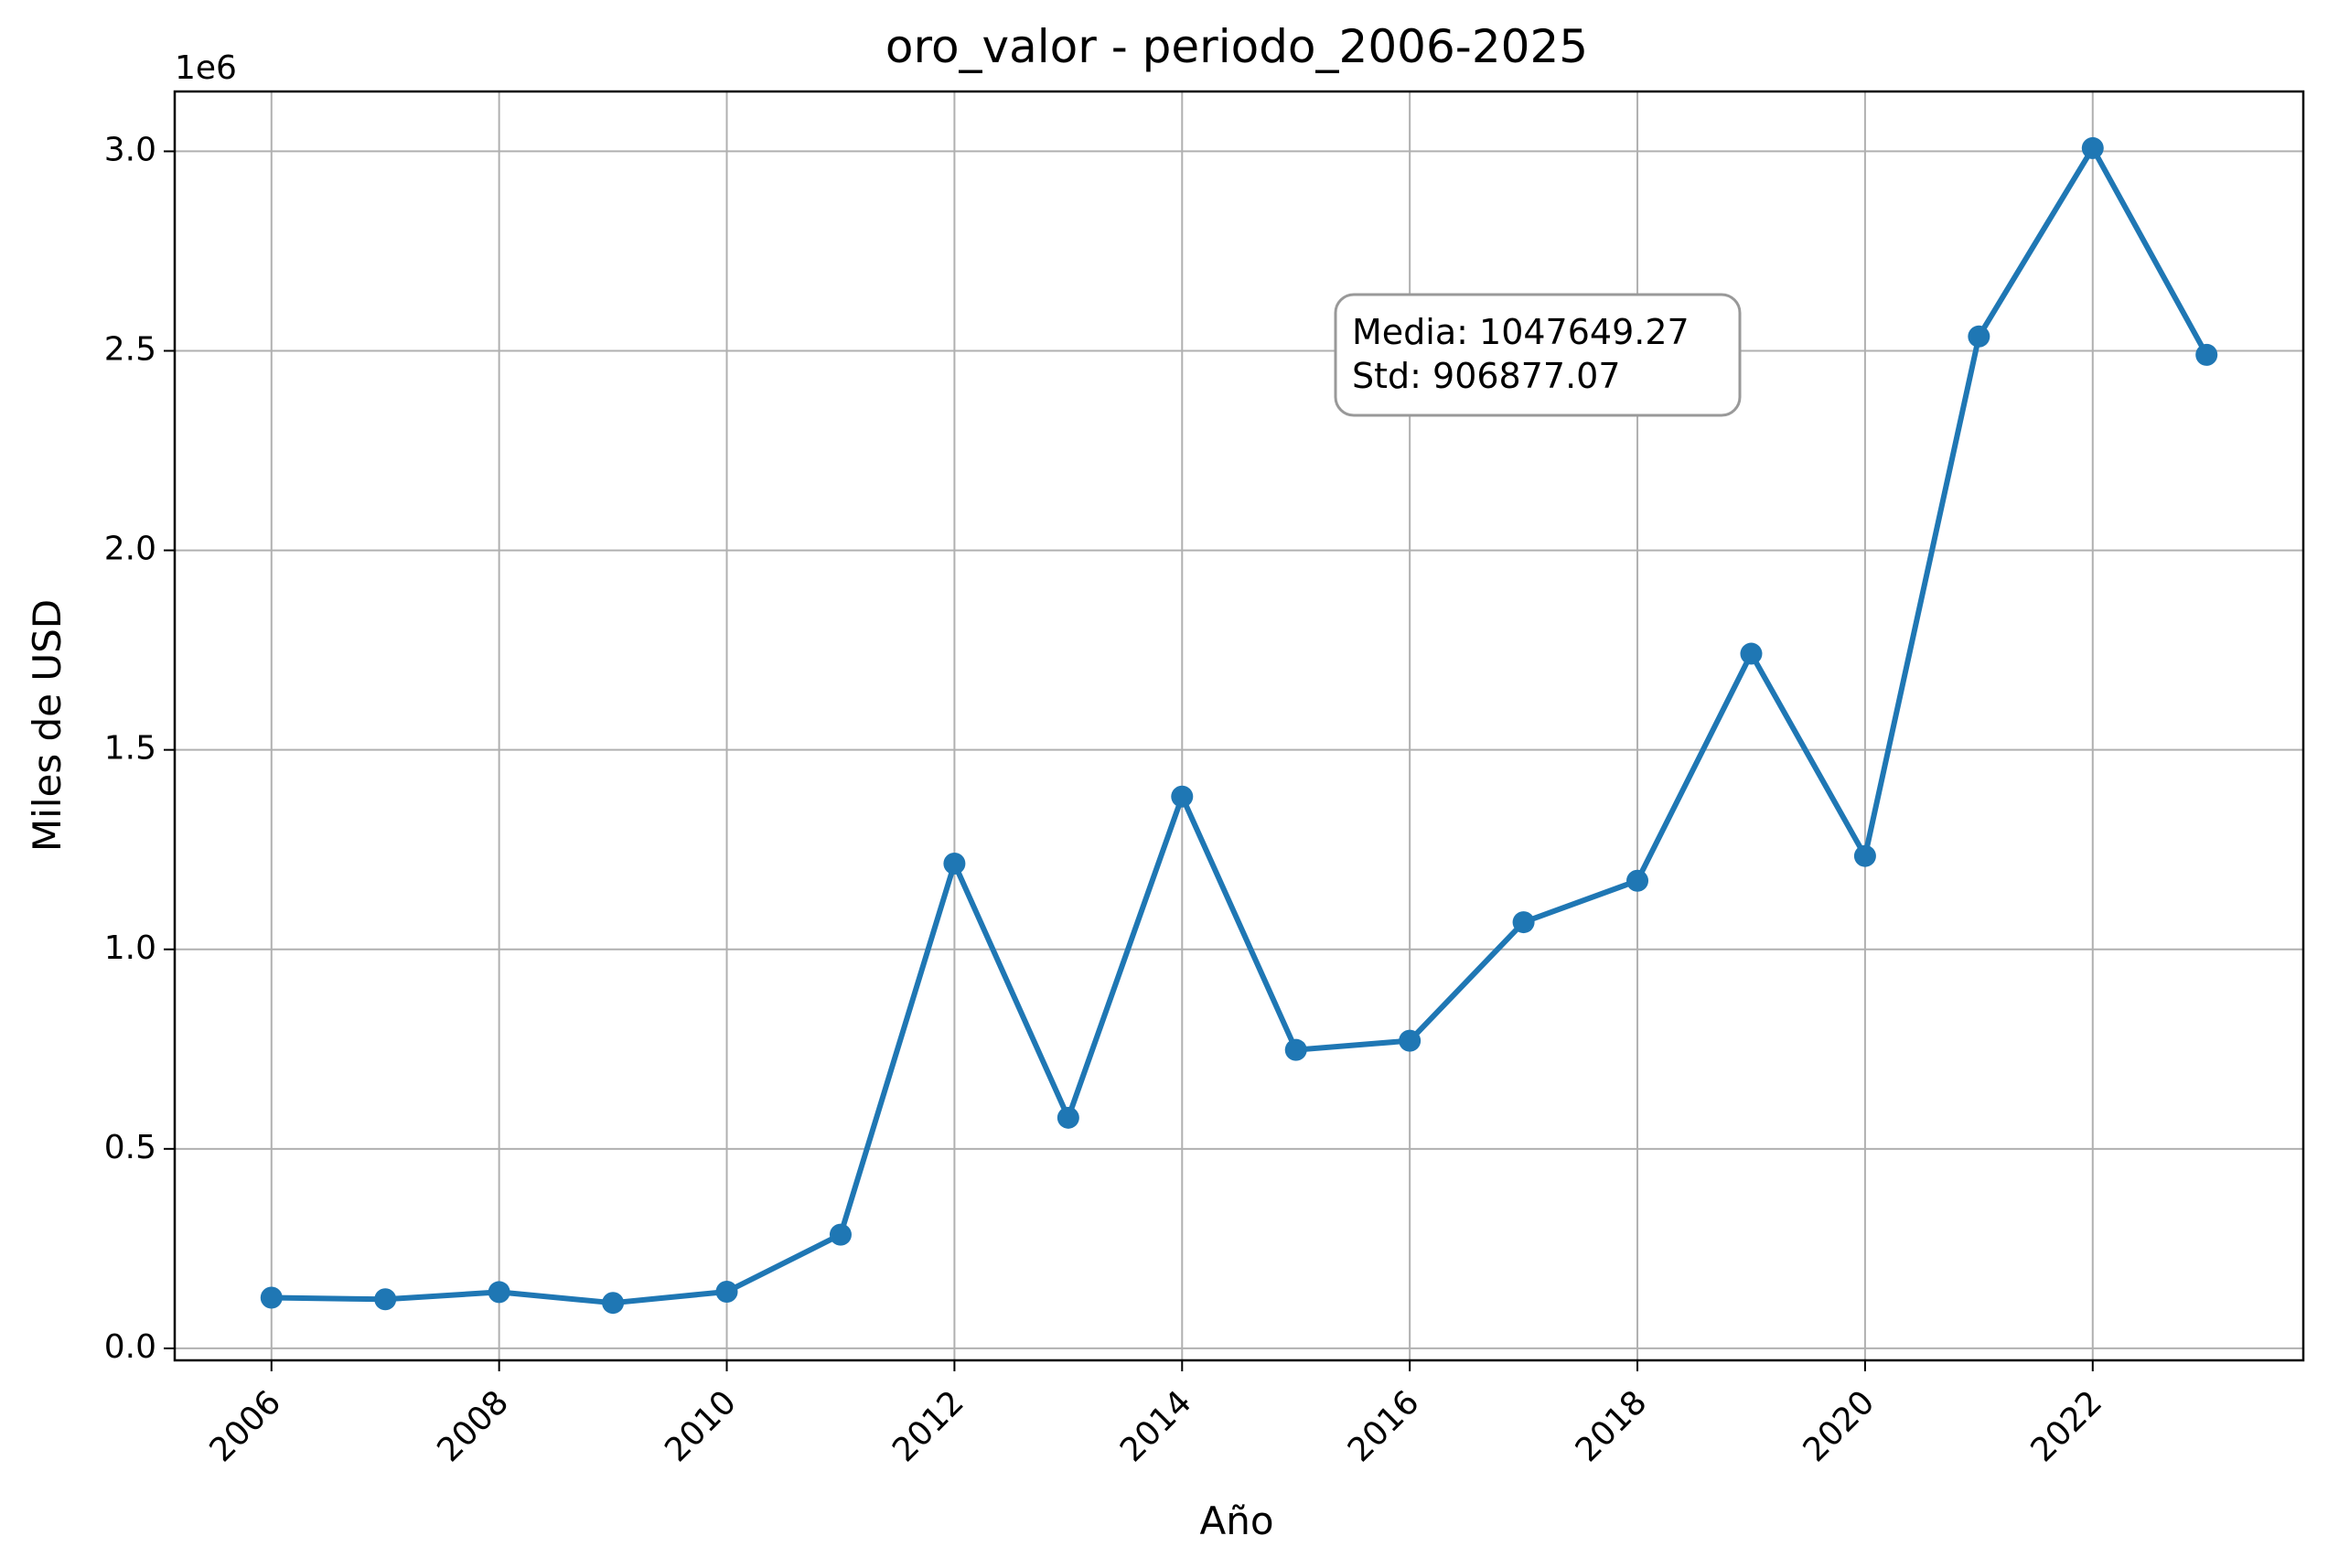 This screenshot has height=1568, width=2328. What do you see at coordinates (1236, 46) in the screenshot?
I see `chart-title: oro_valor - periodo_2006-2025` at bounding box center [1236, 46].